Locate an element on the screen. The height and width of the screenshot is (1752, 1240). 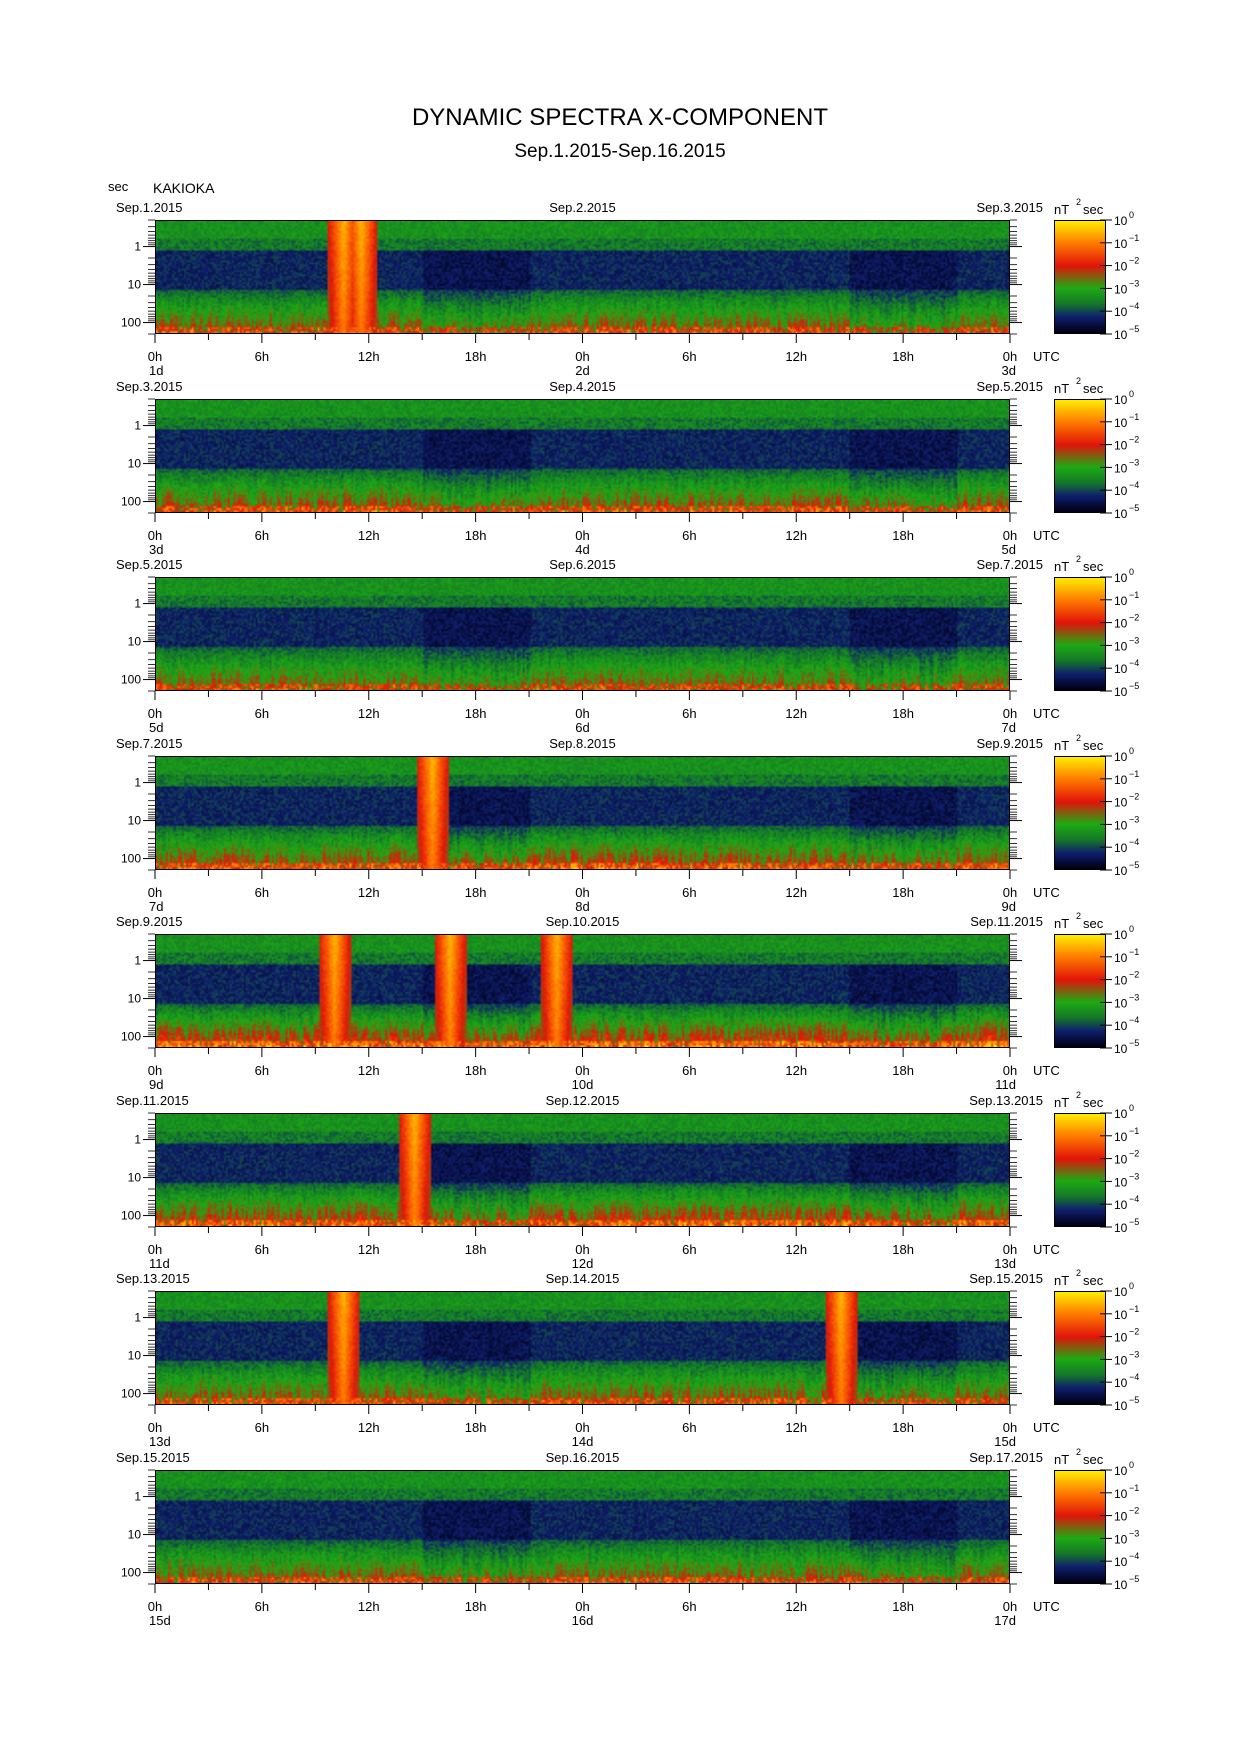
date-start-label: Sep.15.2015 is located at coordinates (153, 1457).